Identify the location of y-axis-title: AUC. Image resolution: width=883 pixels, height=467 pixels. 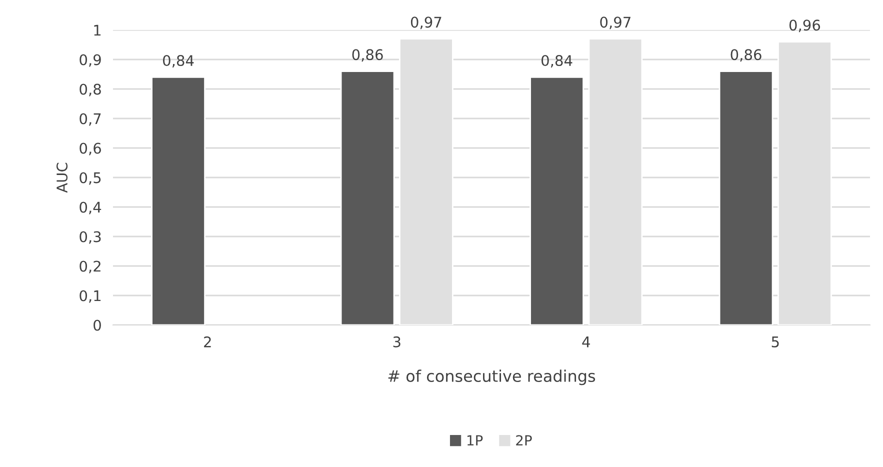
(62, 177).